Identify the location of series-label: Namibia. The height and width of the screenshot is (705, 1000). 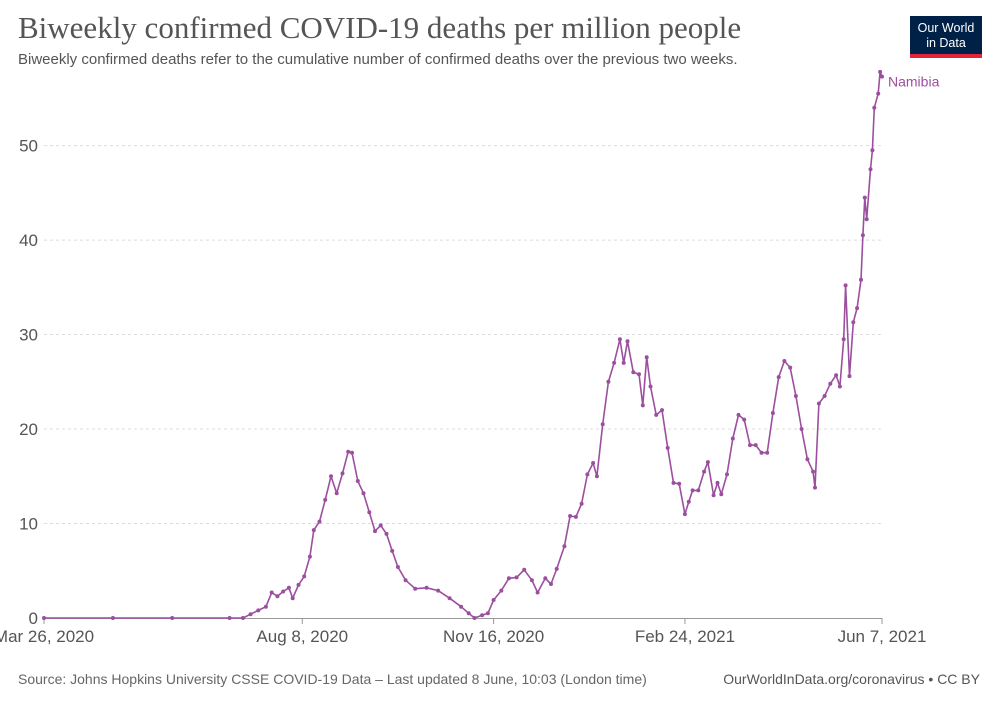
(914, 82).